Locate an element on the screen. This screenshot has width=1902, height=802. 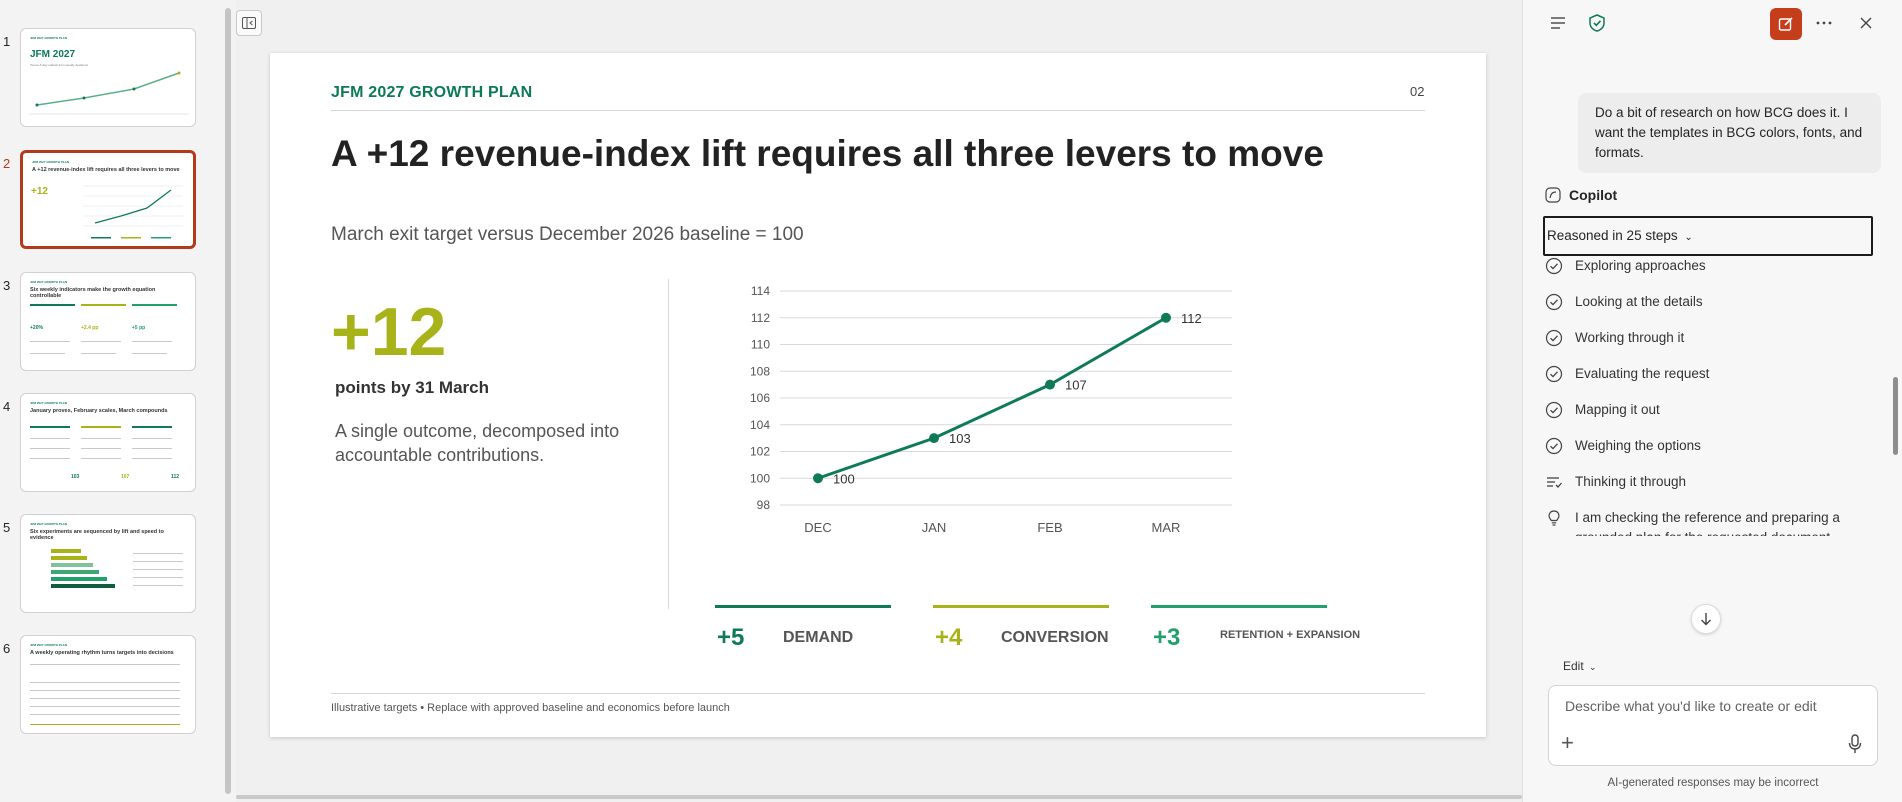
data-point is located at coordinates (934, 438).